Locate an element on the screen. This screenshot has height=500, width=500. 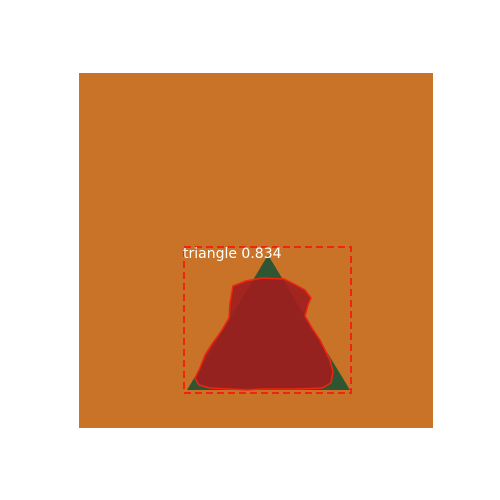
bounding-box is located at coordinates (267, 320).